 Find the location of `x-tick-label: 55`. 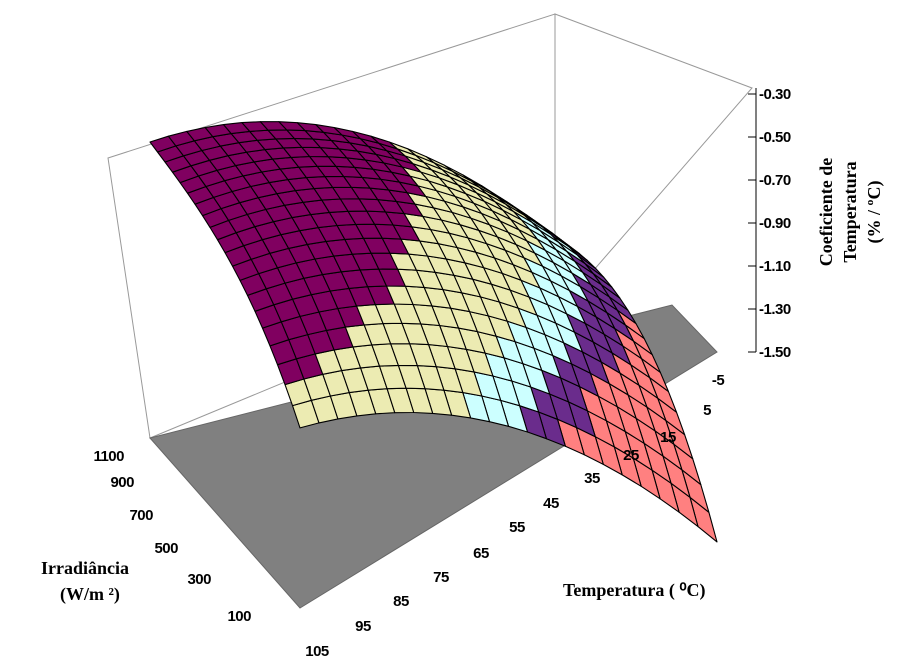

x-tick-label: 55 is located at coordinates (517, 527).